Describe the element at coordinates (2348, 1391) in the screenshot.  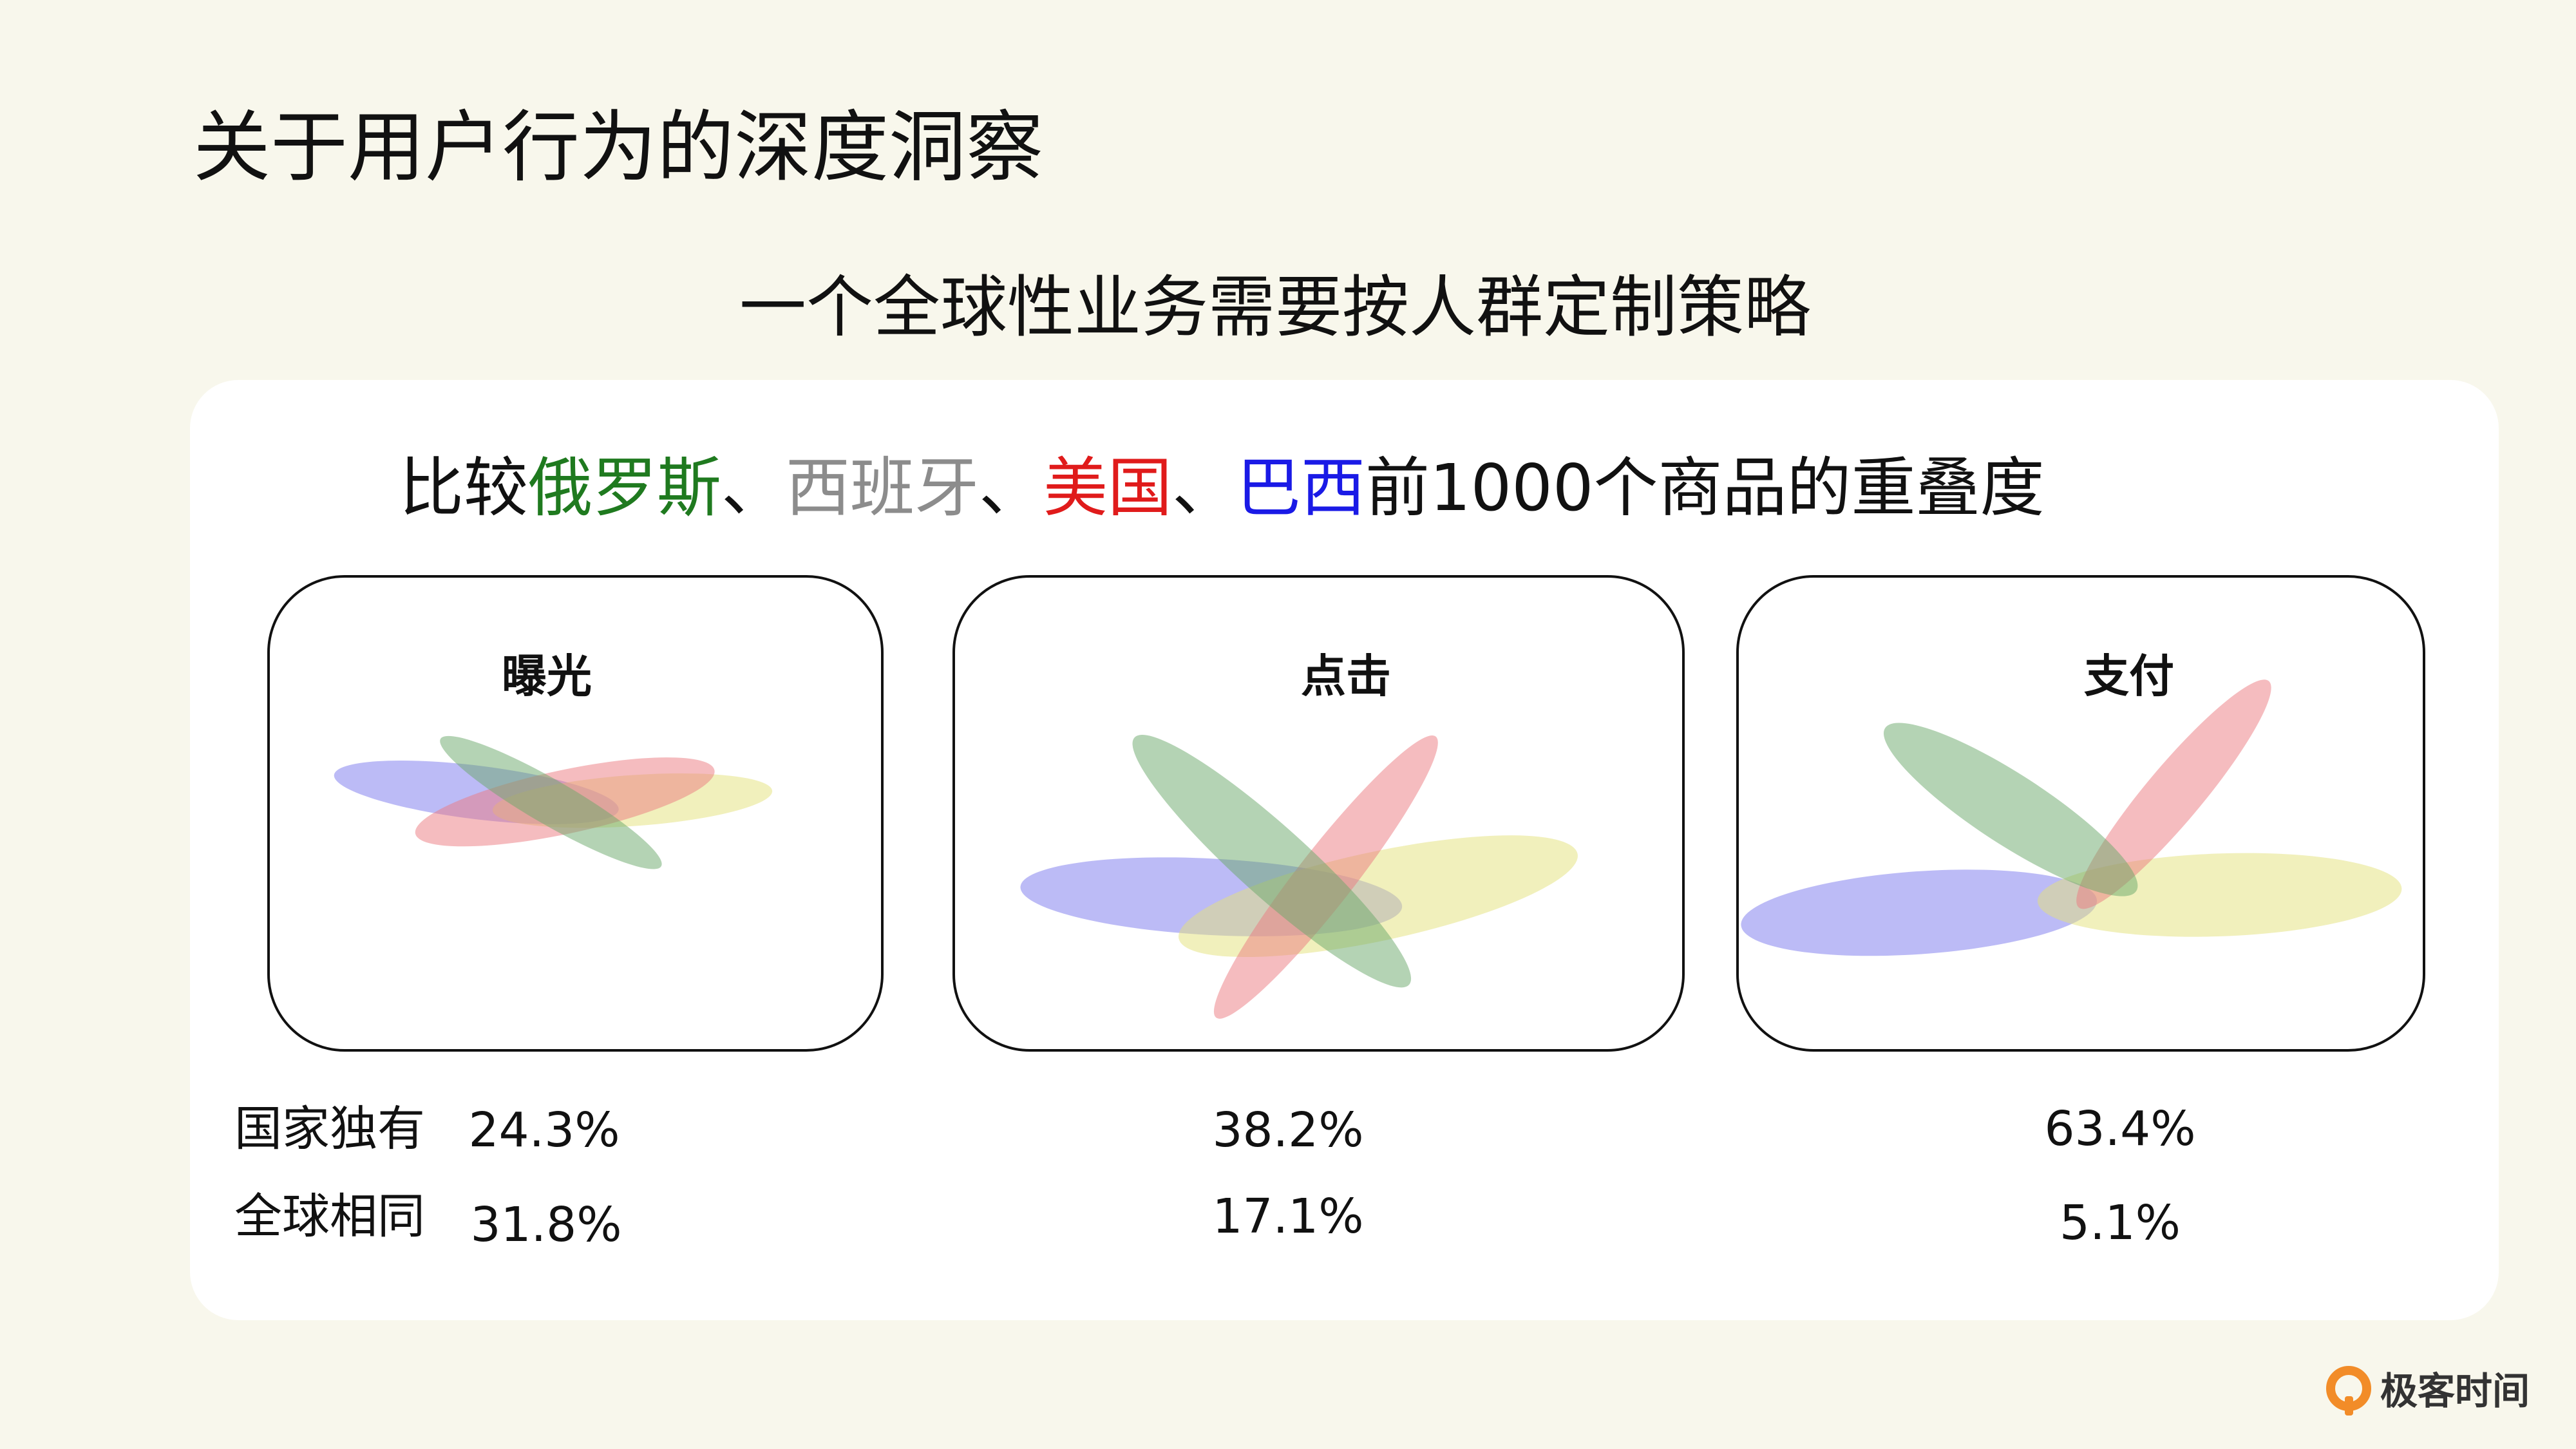
I see `brand-logo-icon` at that location.